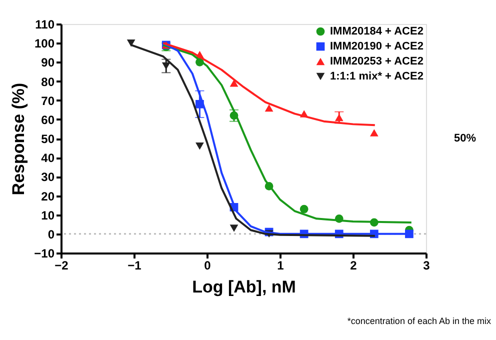  What do you see at coordinates (135, 265) in the screenshot?
I see `x-tick-label: −1` at bounding box center [135, 265].